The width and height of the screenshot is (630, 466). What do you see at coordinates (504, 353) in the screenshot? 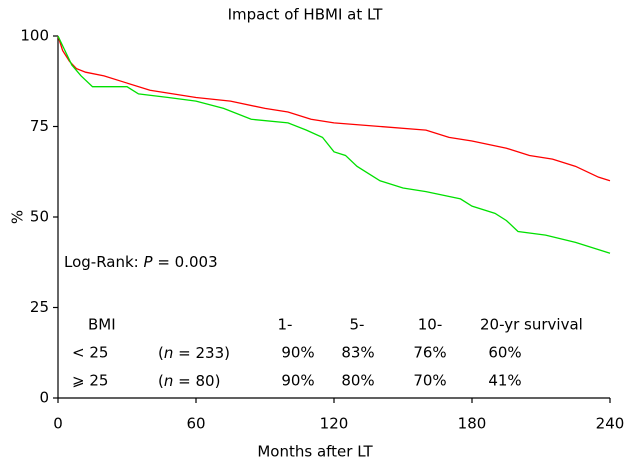
I see `survival-label: 60%` at bounding box center [504, 353].